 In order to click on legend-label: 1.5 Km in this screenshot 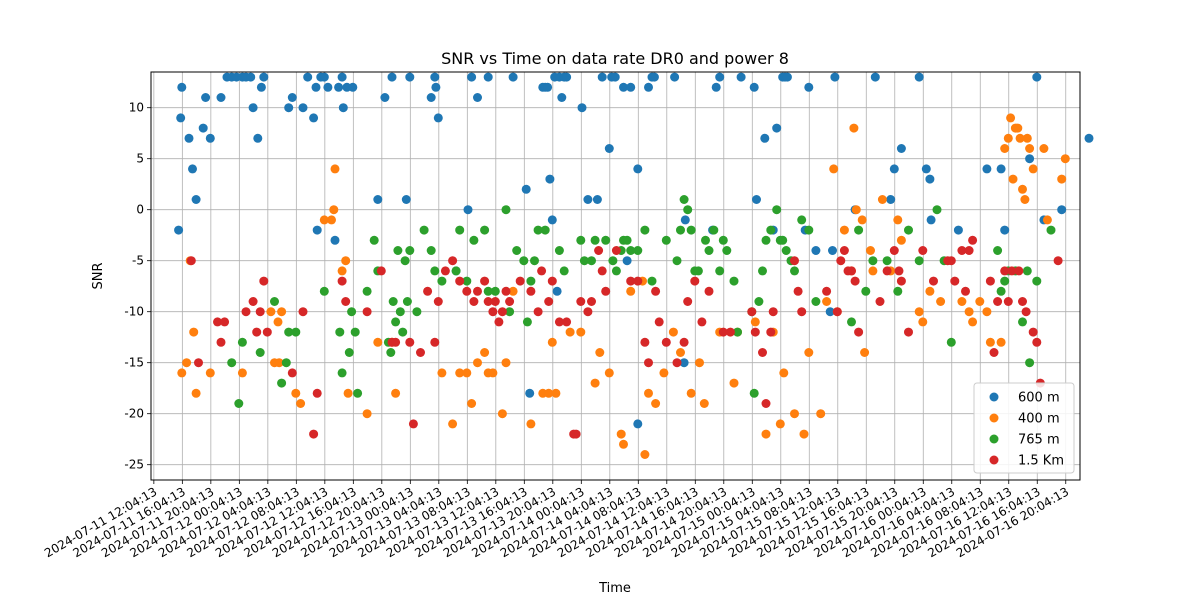, I will do `click(1041, 461)`.